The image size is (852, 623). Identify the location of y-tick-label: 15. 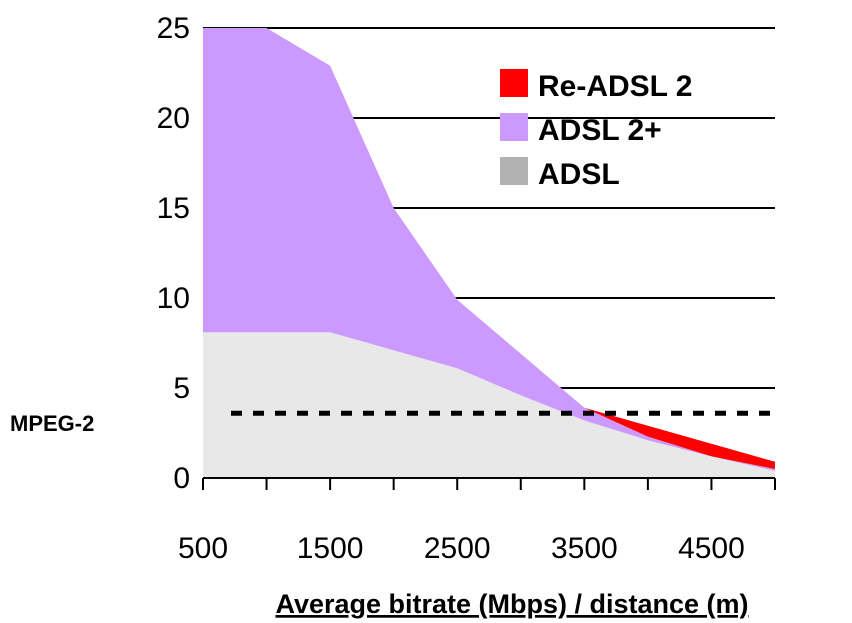
(173, 208).